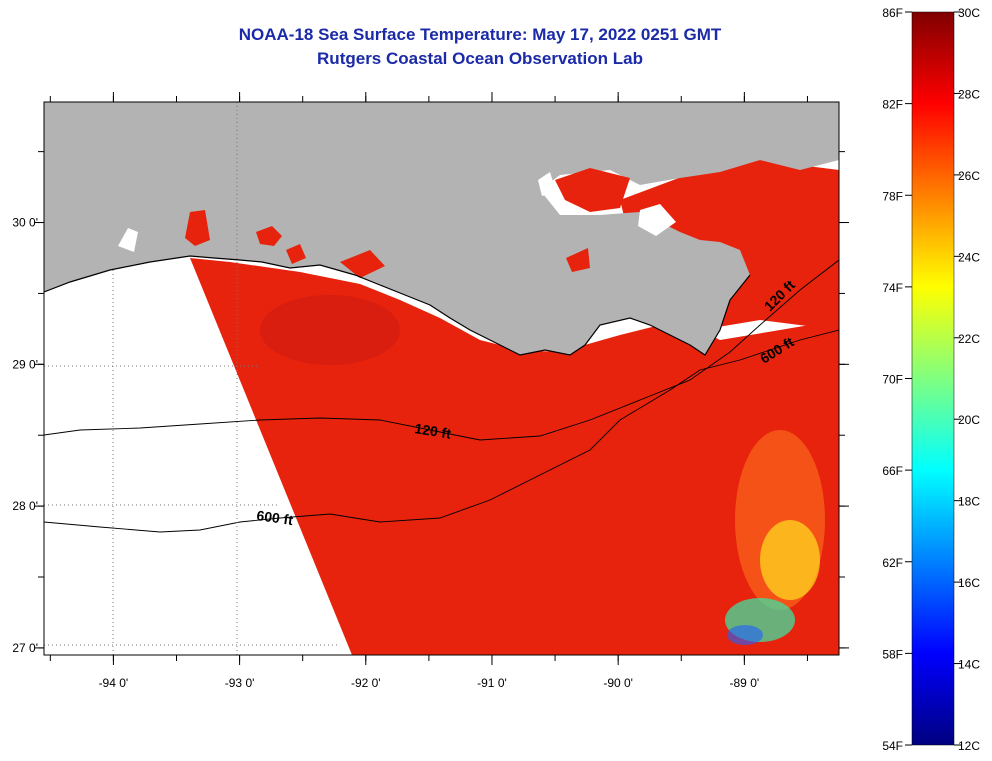  Describe the element at coordinates (275, 517) in the screenshot. I see `contour-label: 600 ft` at that location.